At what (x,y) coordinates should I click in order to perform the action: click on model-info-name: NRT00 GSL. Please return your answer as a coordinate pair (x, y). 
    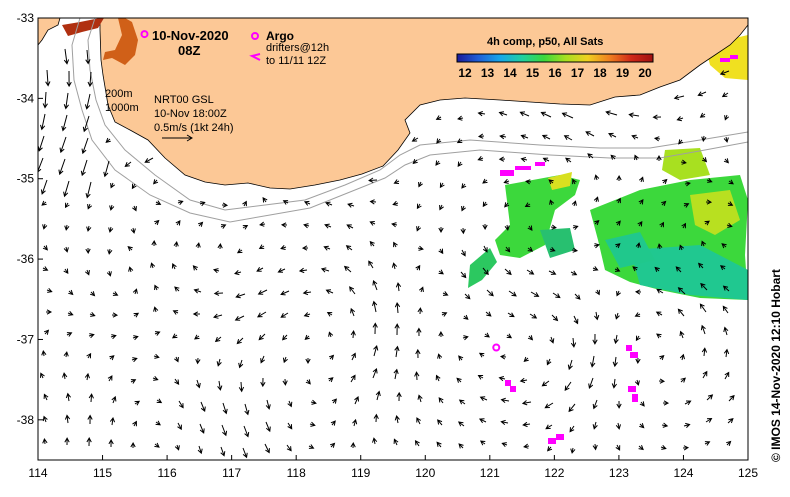
    Looking at the image, I should click on (184, 100).